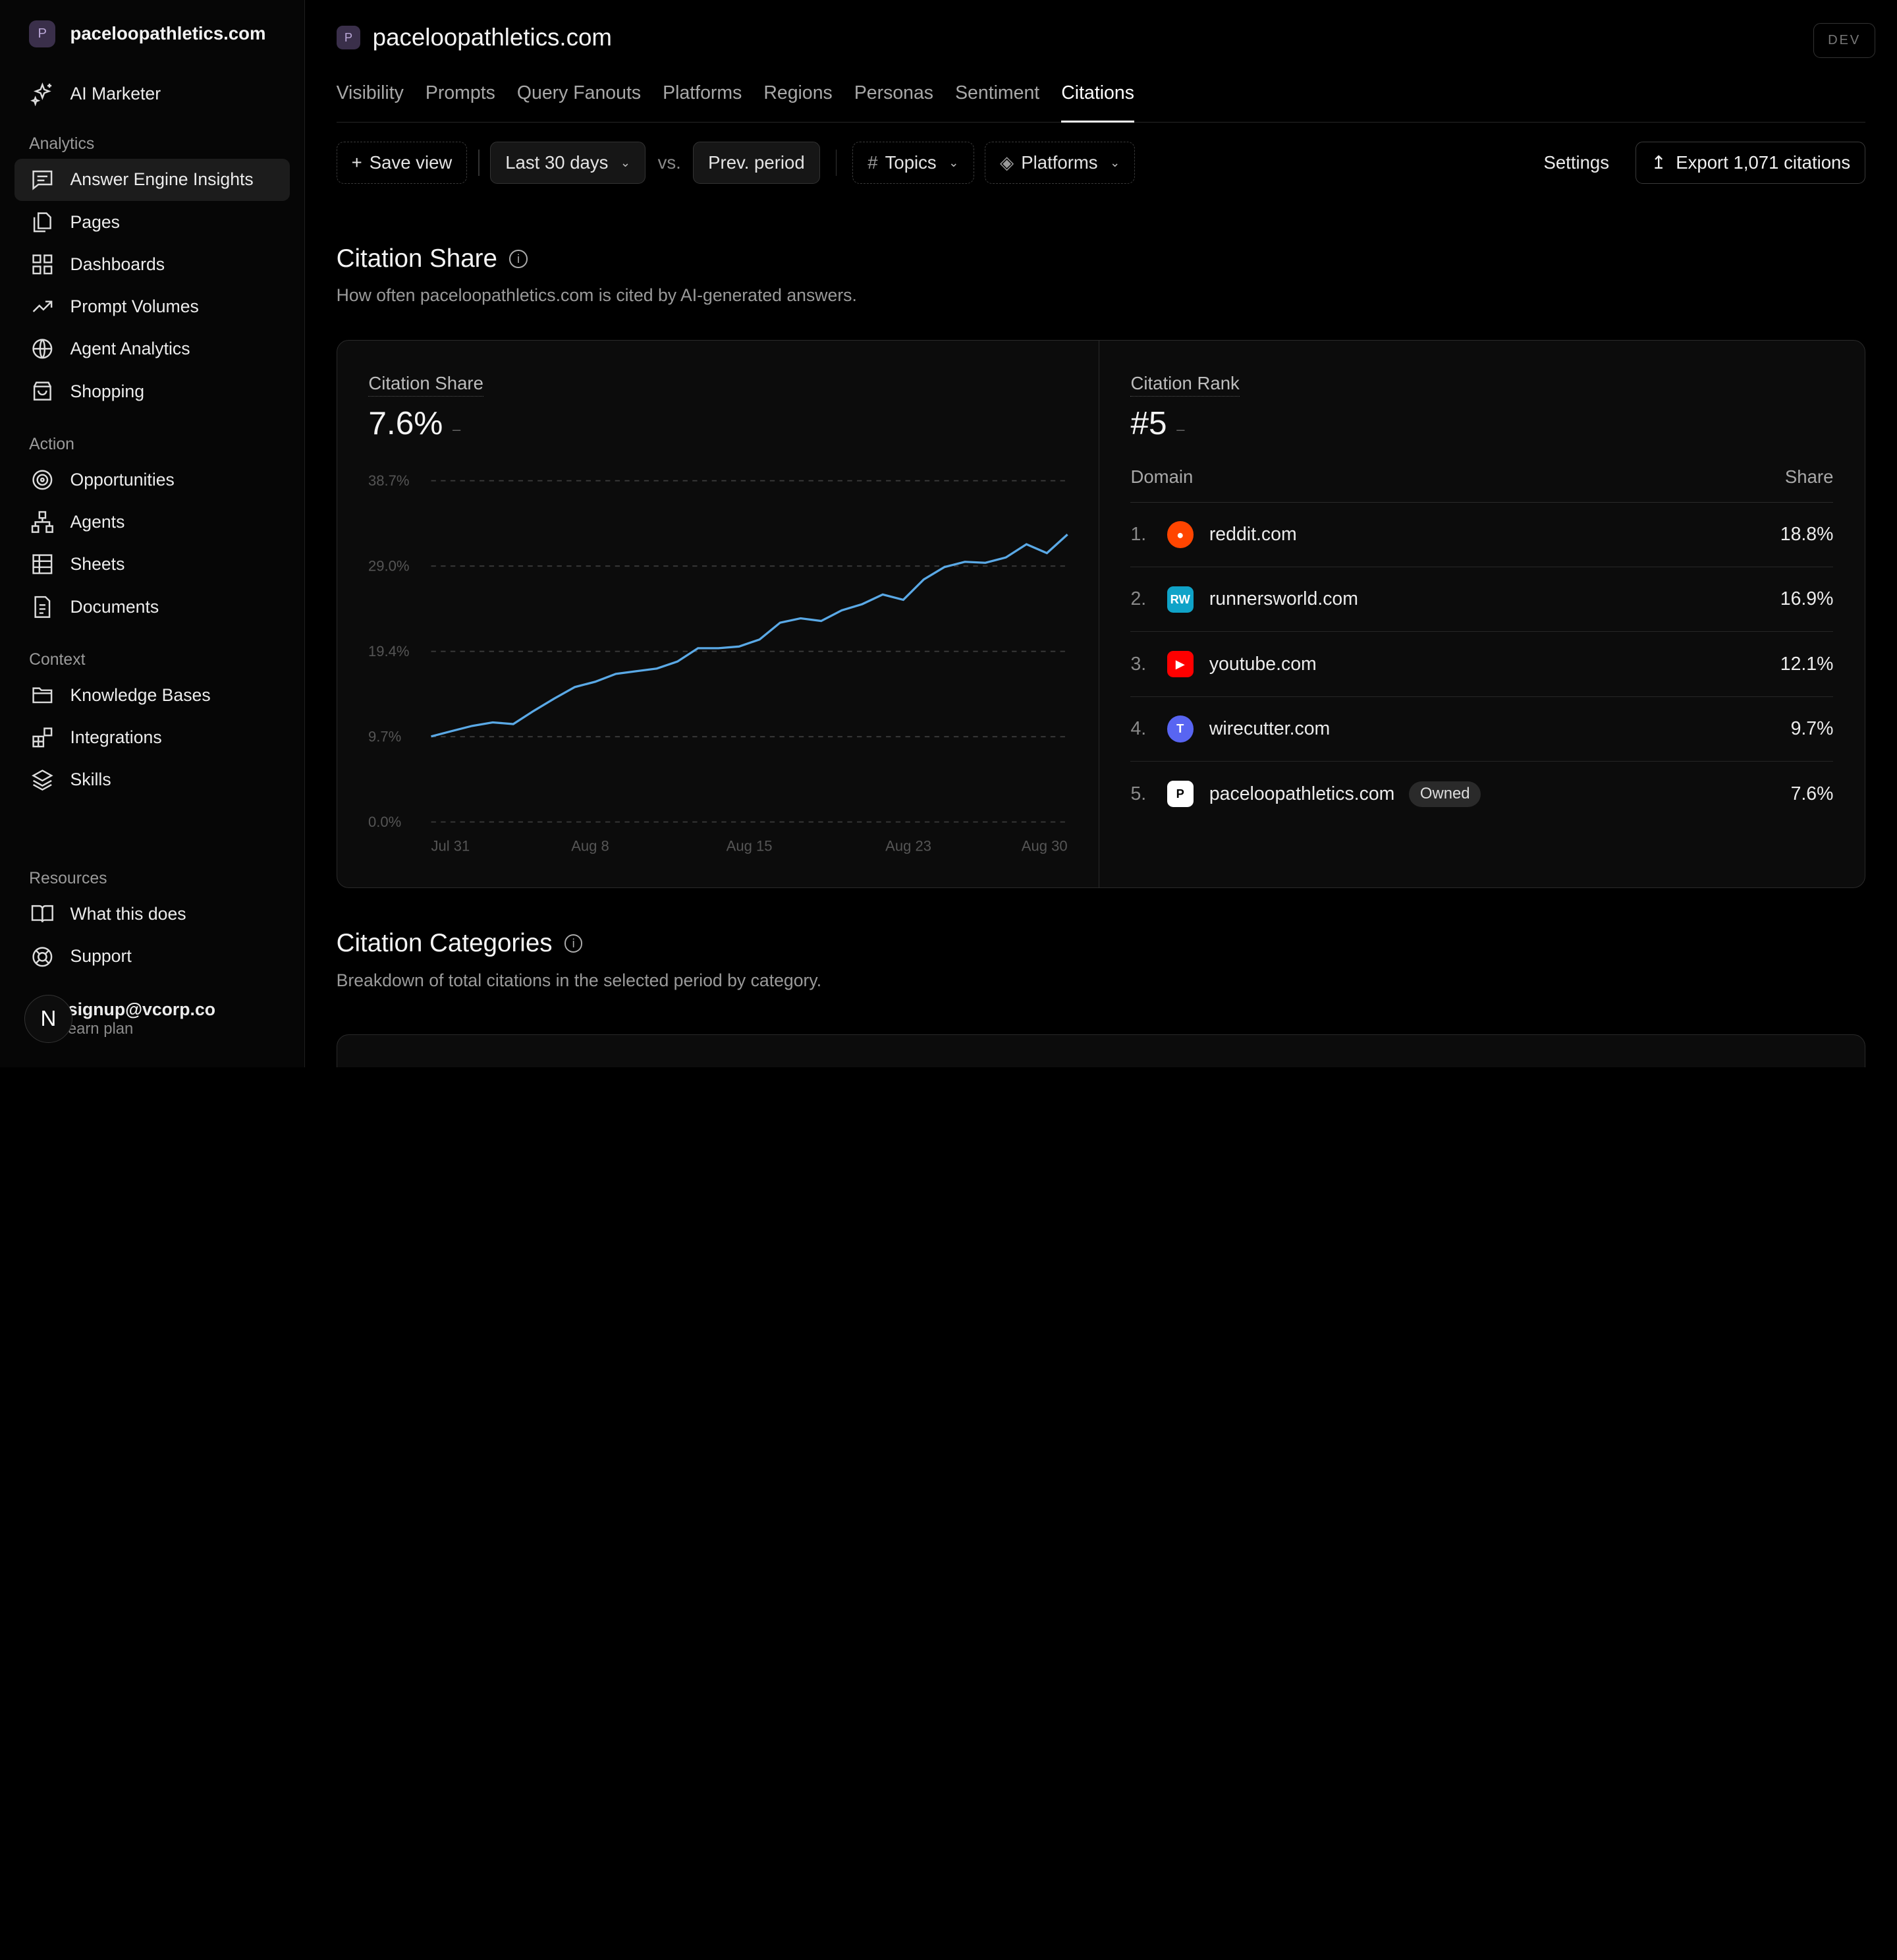  What do you see at coordinates (349, 37) in the screenshot?
I see `site-badge: P` at bounding box center [349, 37].